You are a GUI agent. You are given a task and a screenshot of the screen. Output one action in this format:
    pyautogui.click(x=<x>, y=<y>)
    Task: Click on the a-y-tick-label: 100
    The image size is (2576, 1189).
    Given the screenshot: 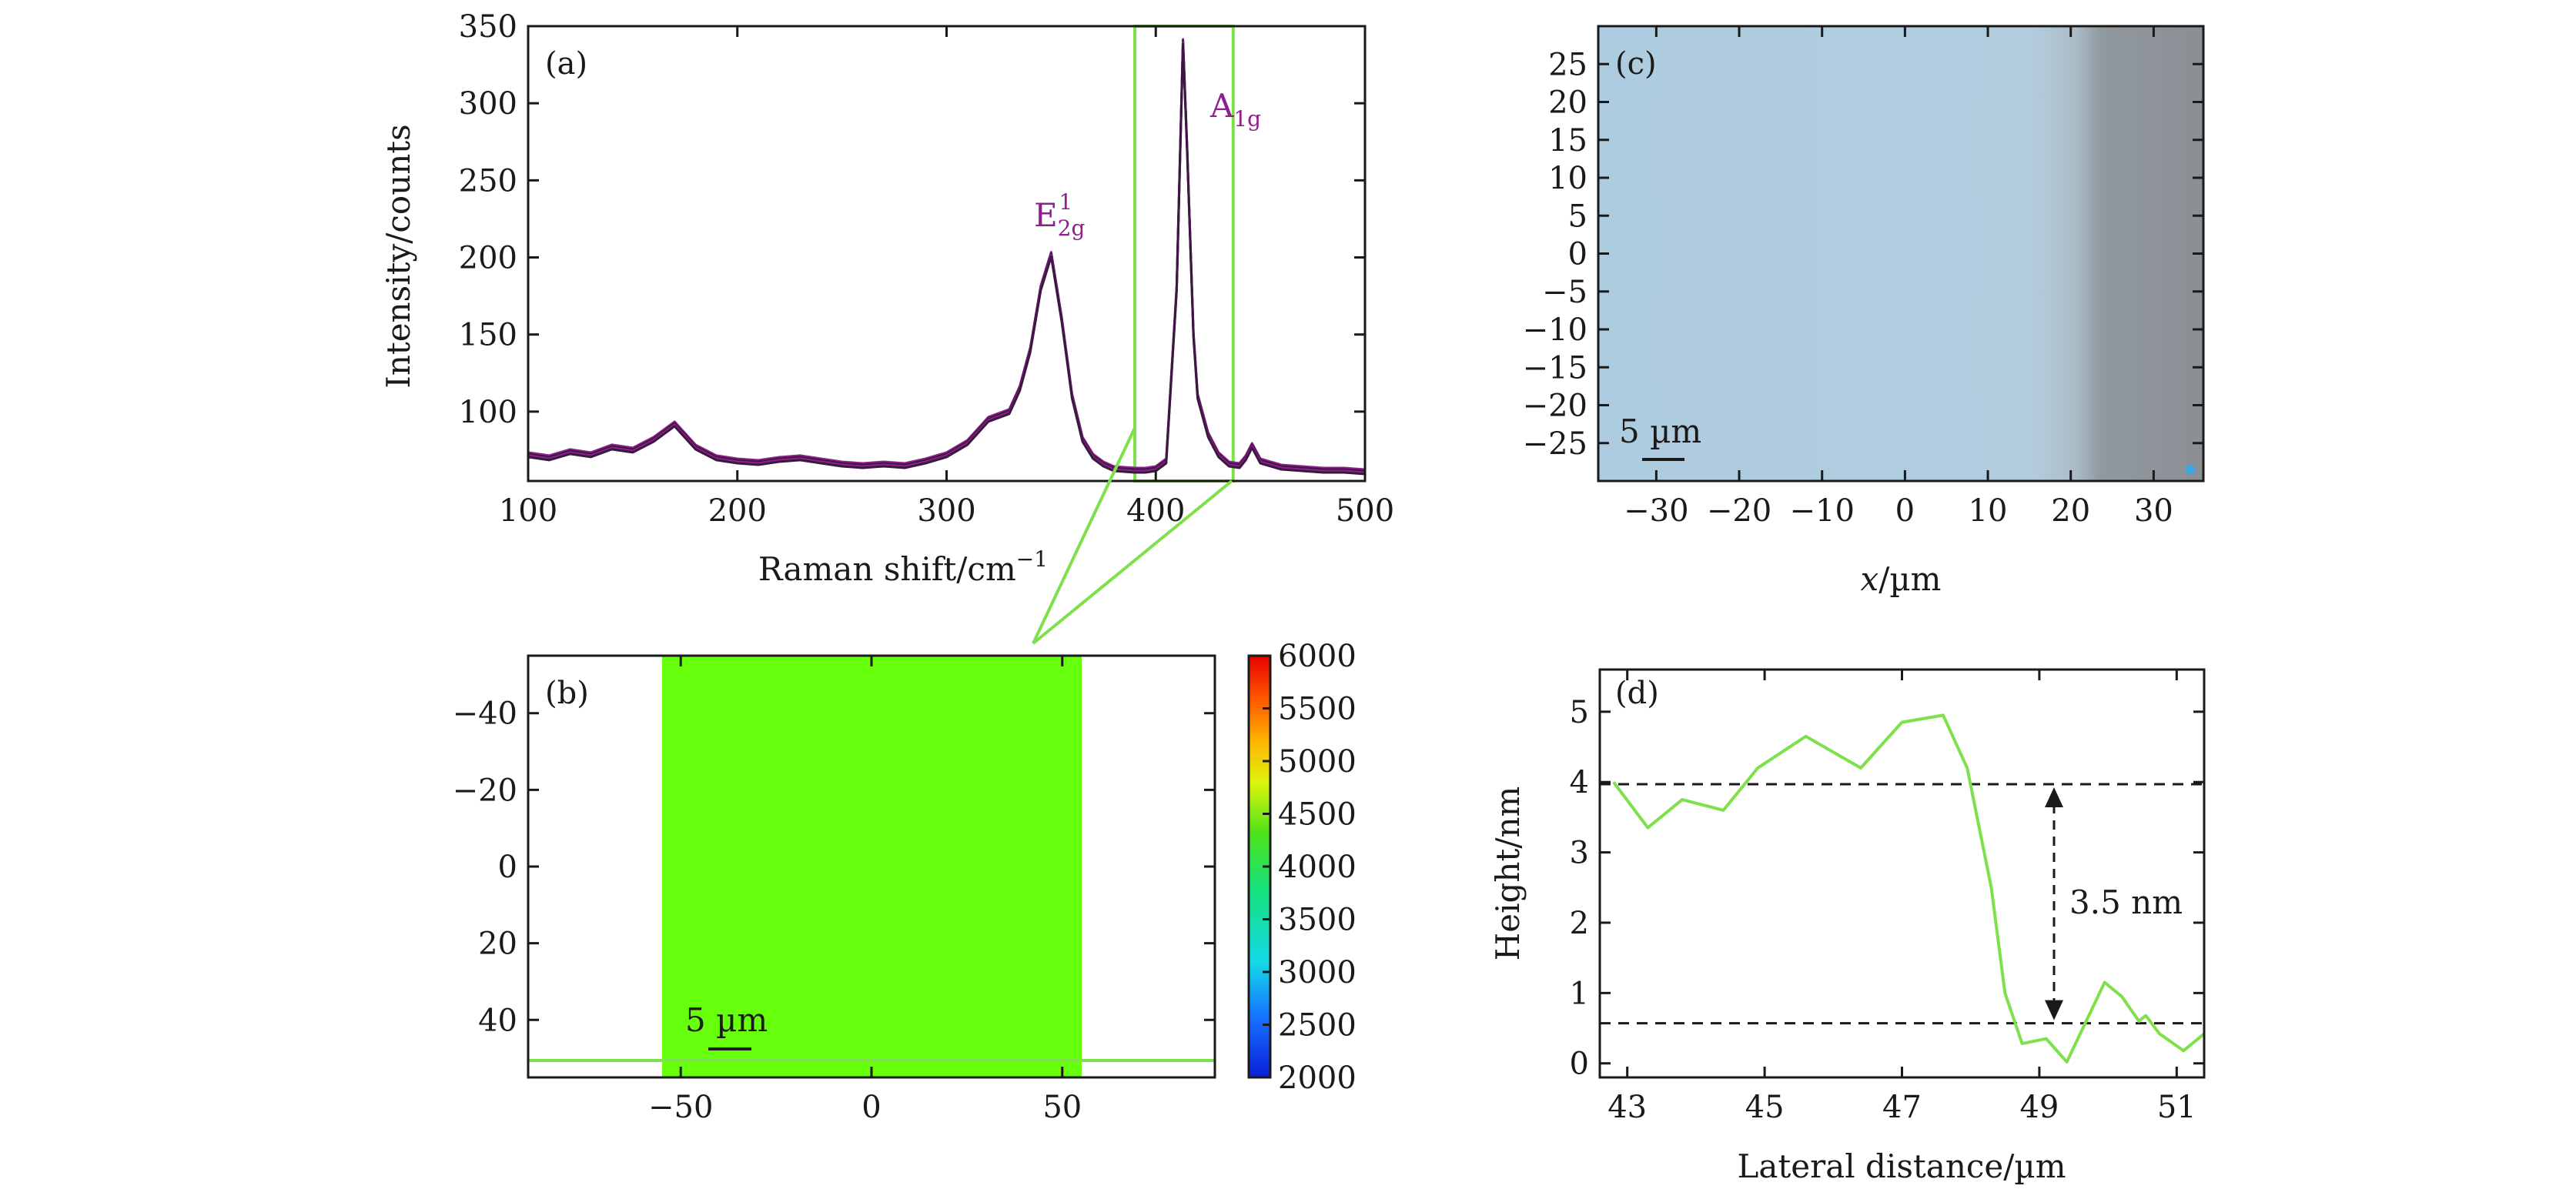 What is the action you would take?
    pyautogui.click(x=488, y=412)
    